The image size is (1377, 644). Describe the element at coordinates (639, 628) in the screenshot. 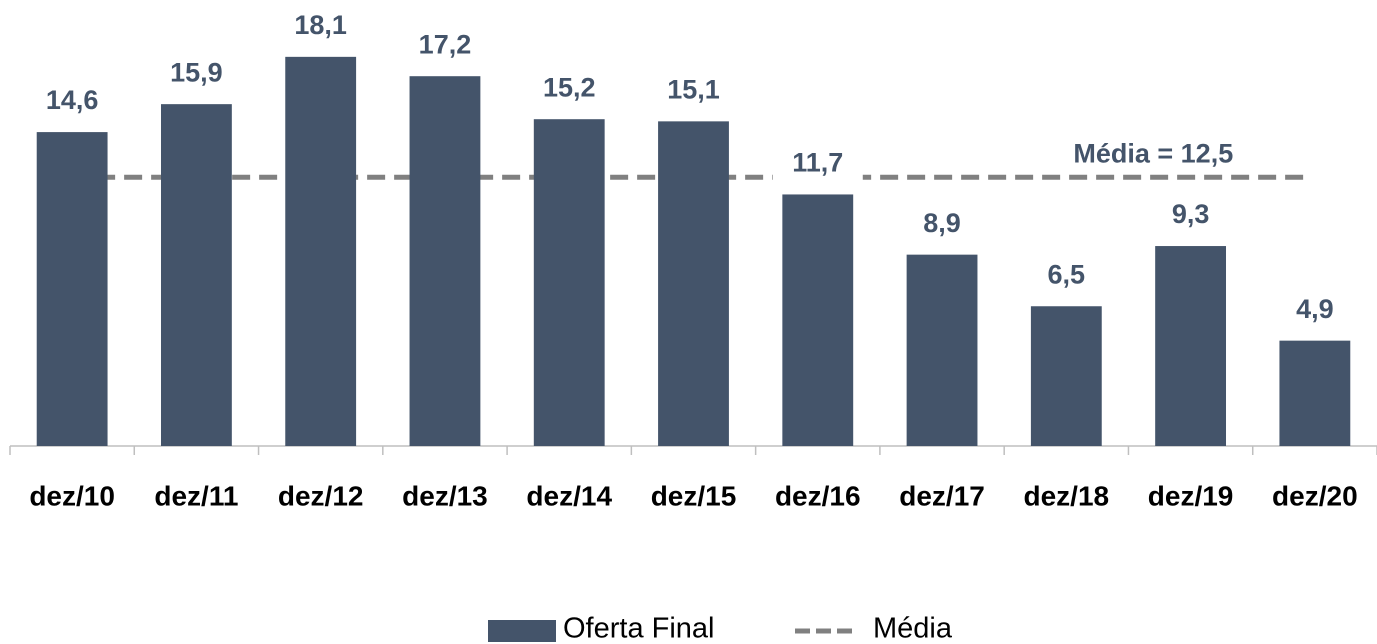

I see `legend-label: Oferta Final` at that location.